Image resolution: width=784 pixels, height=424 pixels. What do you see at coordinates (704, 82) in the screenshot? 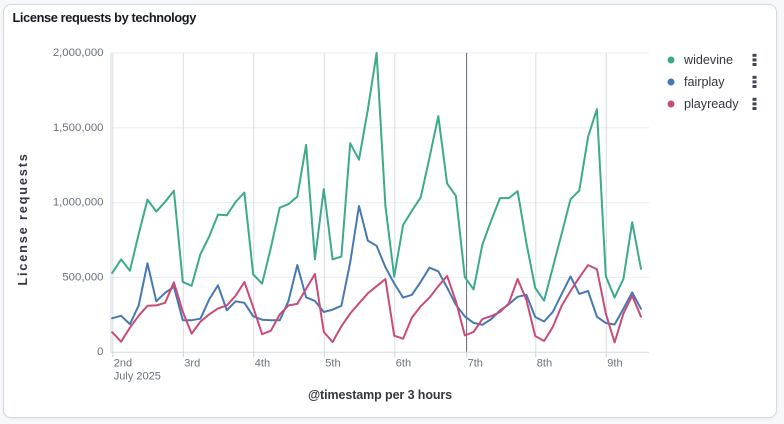
I see `svg-text: fairplay` at bounding box center [704, 82].